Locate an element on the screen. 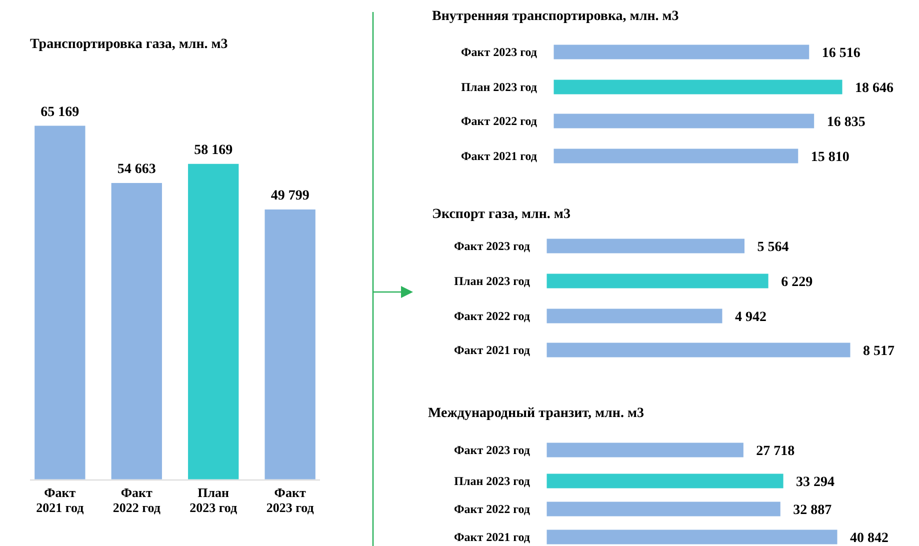  x-tick-label: Факт 2022 год is located at coordinates (136, 500).